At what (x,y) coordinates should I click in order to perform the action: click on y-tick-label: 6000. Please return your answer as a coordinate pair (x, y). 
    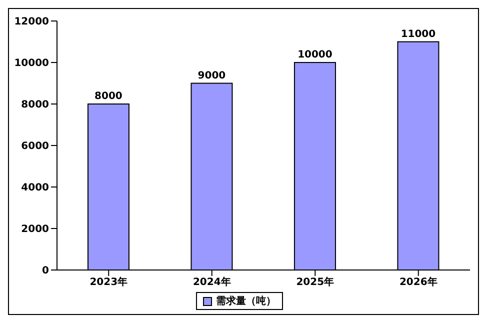
    Looking at the image, I should click on (35, 146).